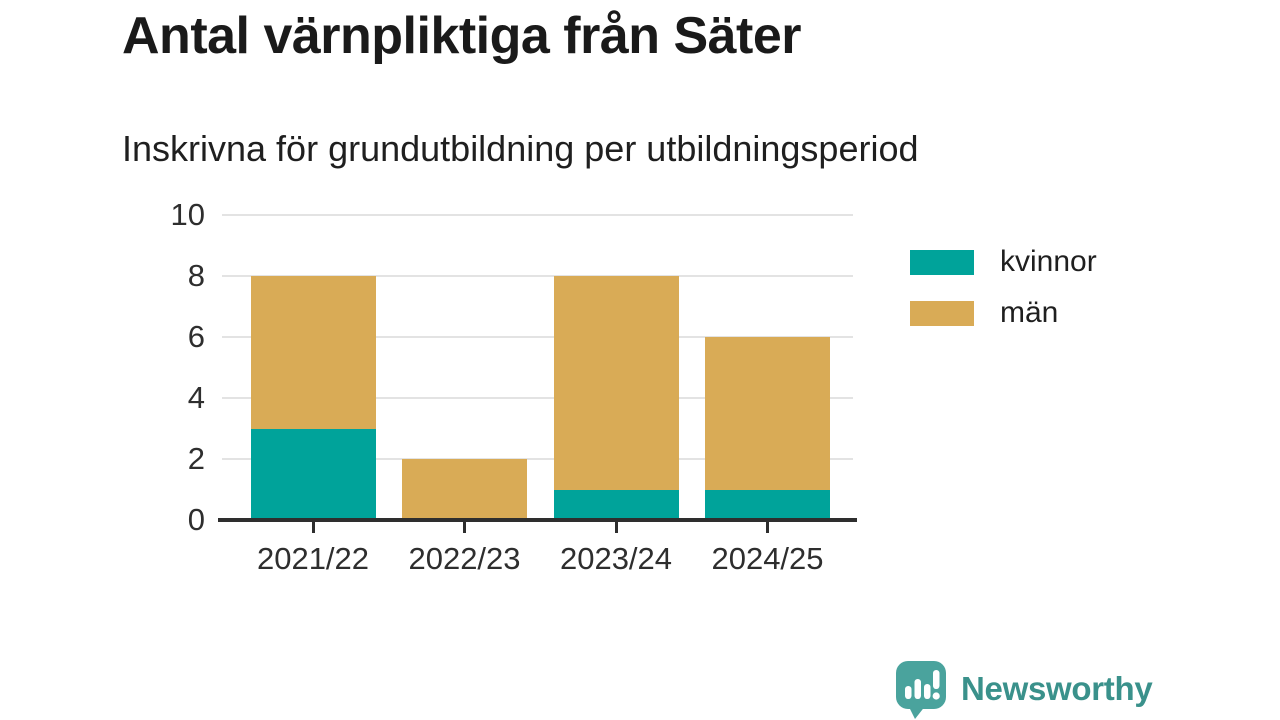 This screenshot has height=720, width=1280. What do you see at coordinates (196, 458) in the screenshot?
I see `y-axis-tick-label: 2` at bounding box center [196, 458].